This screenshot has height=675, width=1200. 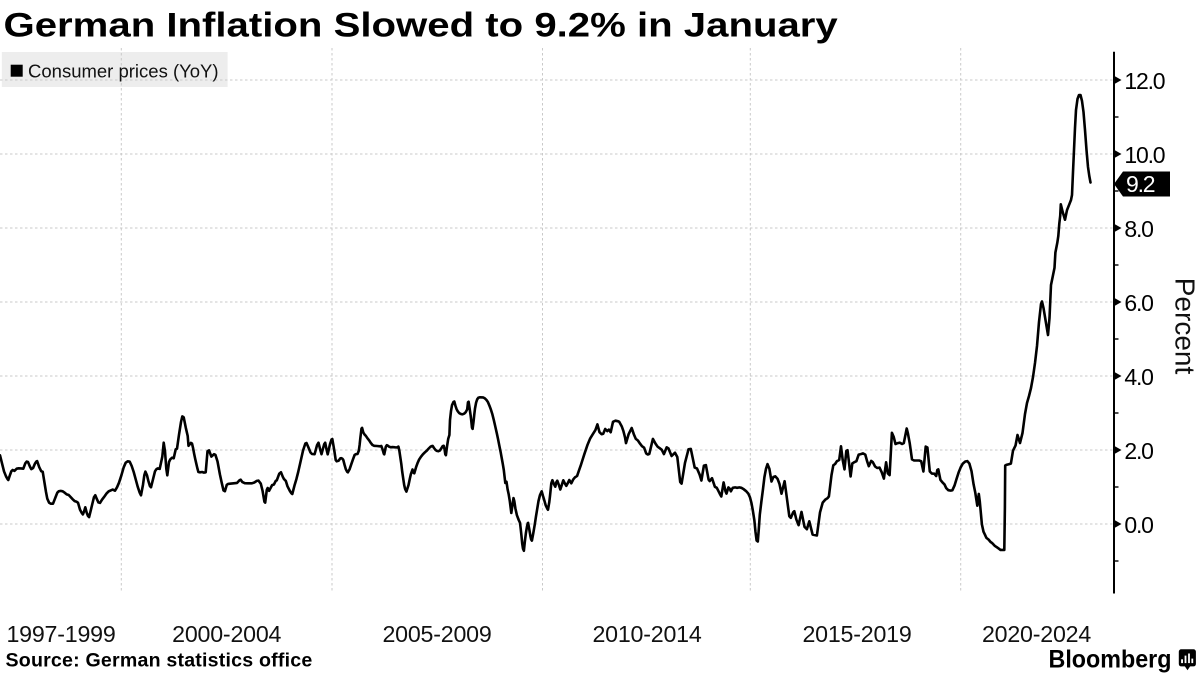 What do you see at coordinates (1138, 229) in the screenshot?
I see `svg-text: 8.0` at bounding box center [1138, 229].